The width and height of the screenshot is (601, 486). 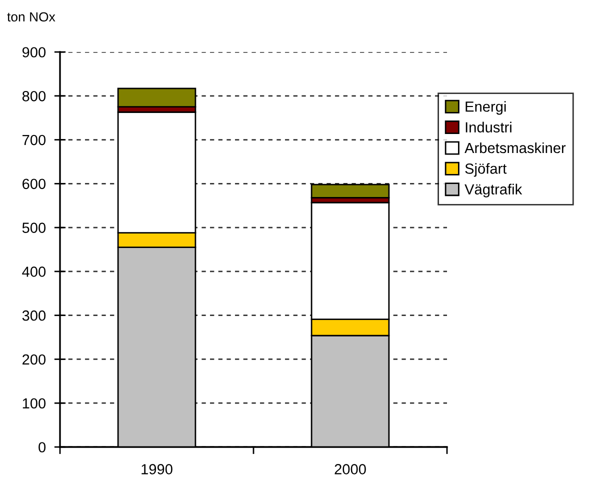 What do you see at coordinates (493, 191) in the screenshot?
I see `legend-label: Vägtrafik` at bounding box center [493, 191].